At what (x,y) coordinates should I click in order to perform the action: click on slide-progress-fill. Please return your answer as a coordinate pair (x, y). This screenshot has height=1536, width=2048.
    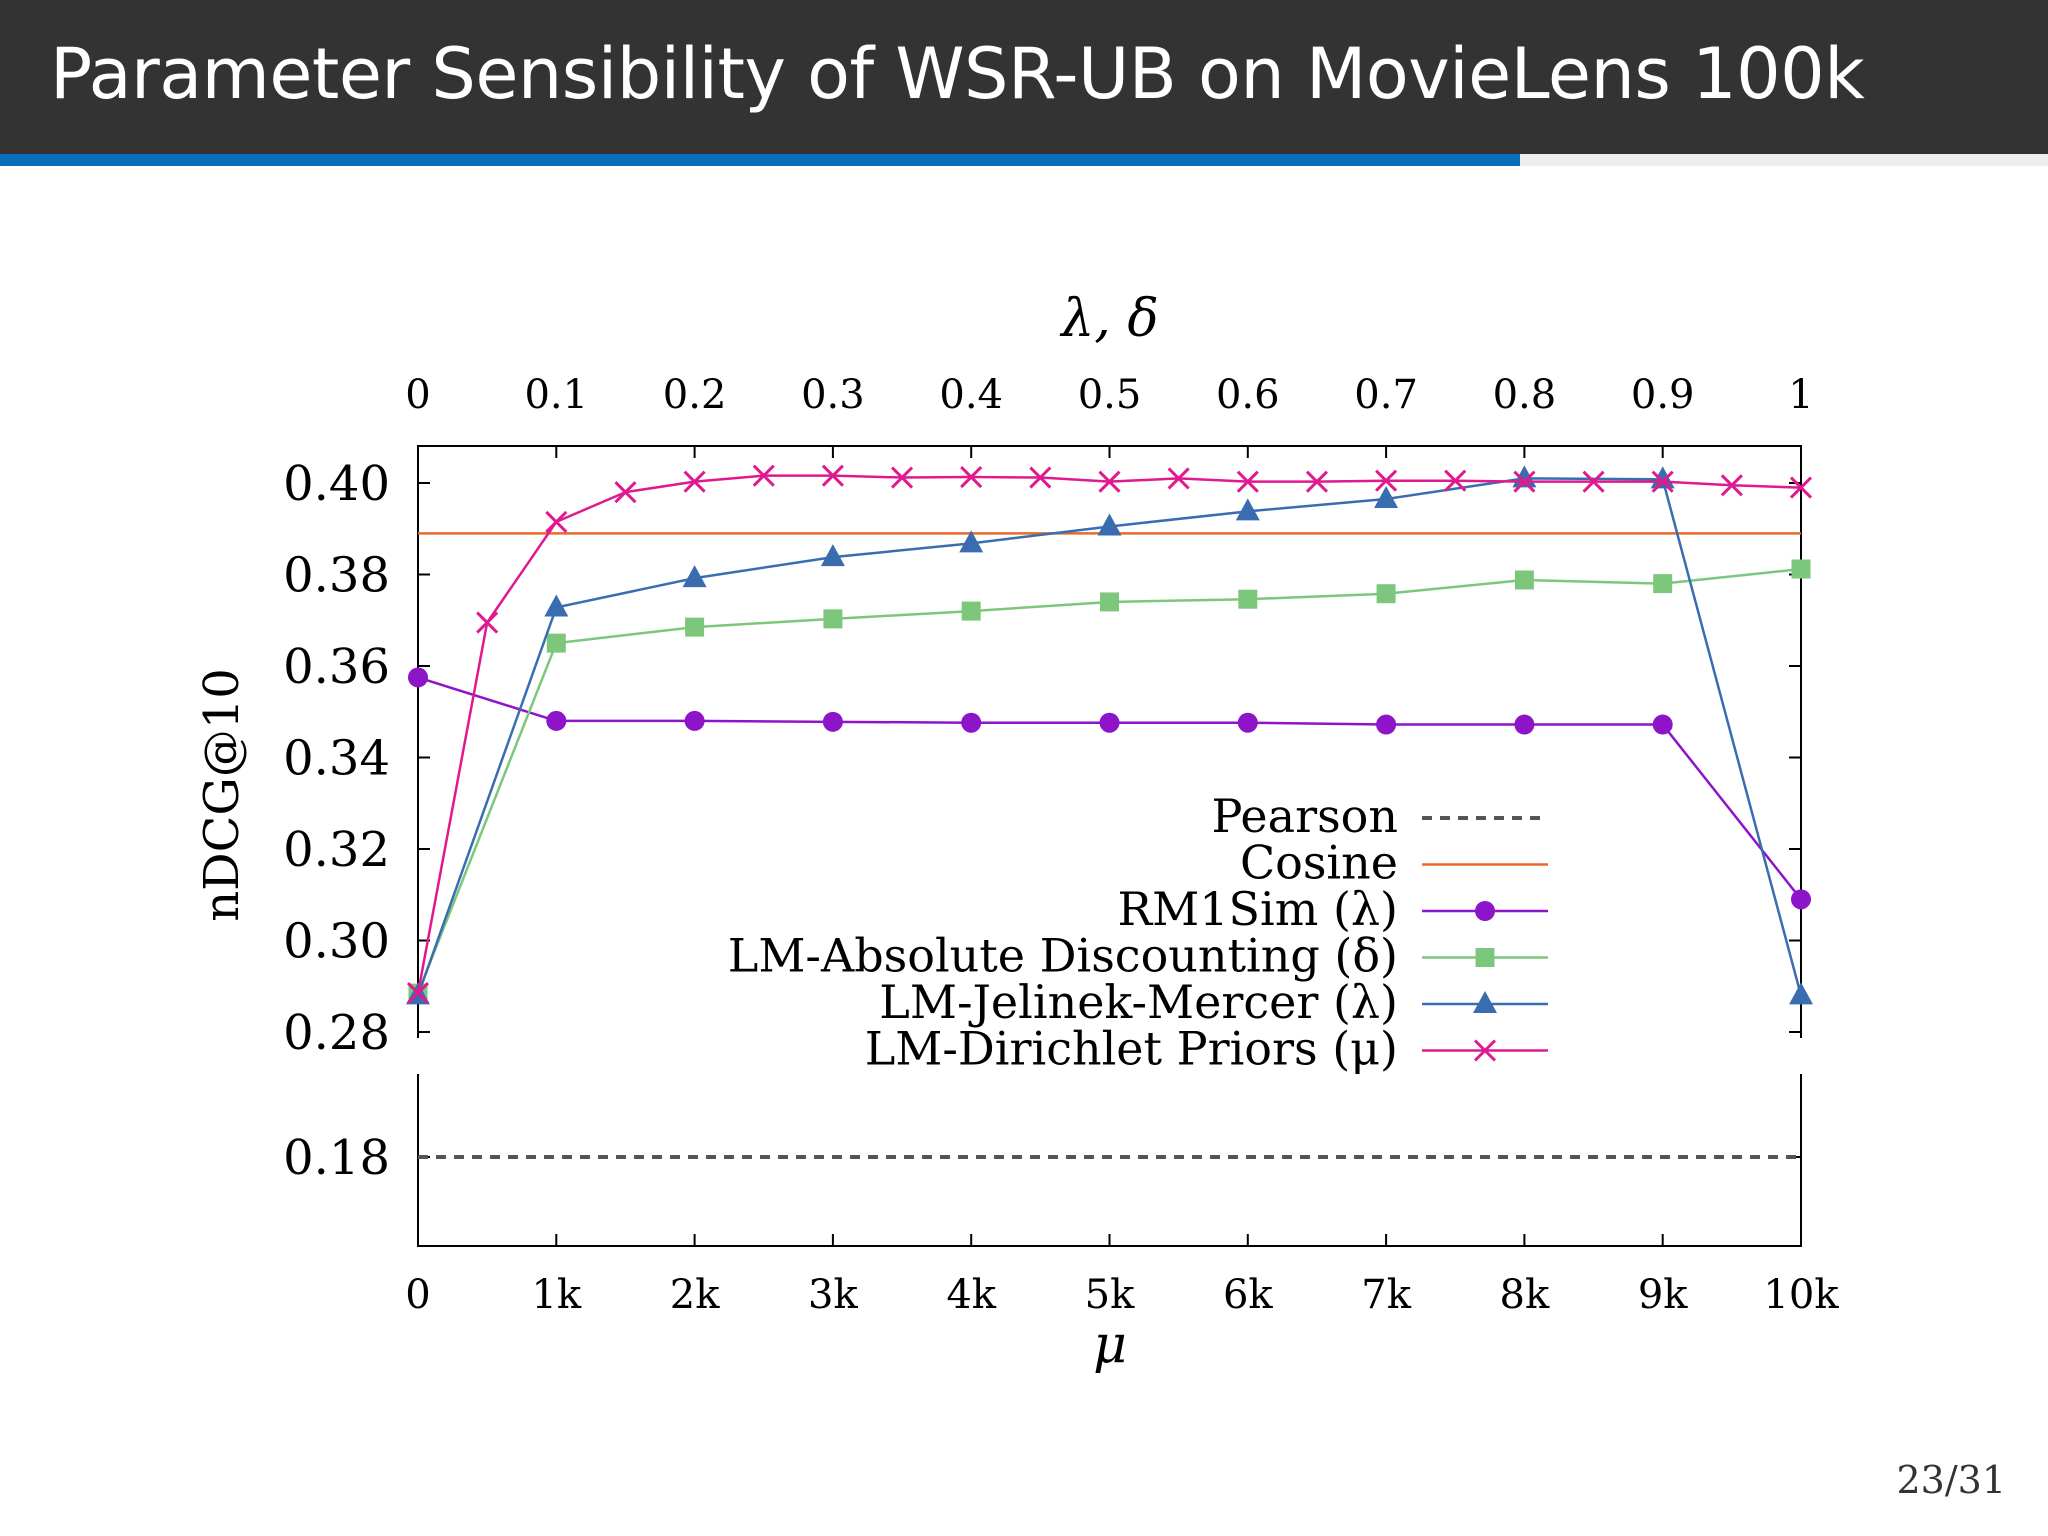
    Looking at the image, I should click on (760, 160).